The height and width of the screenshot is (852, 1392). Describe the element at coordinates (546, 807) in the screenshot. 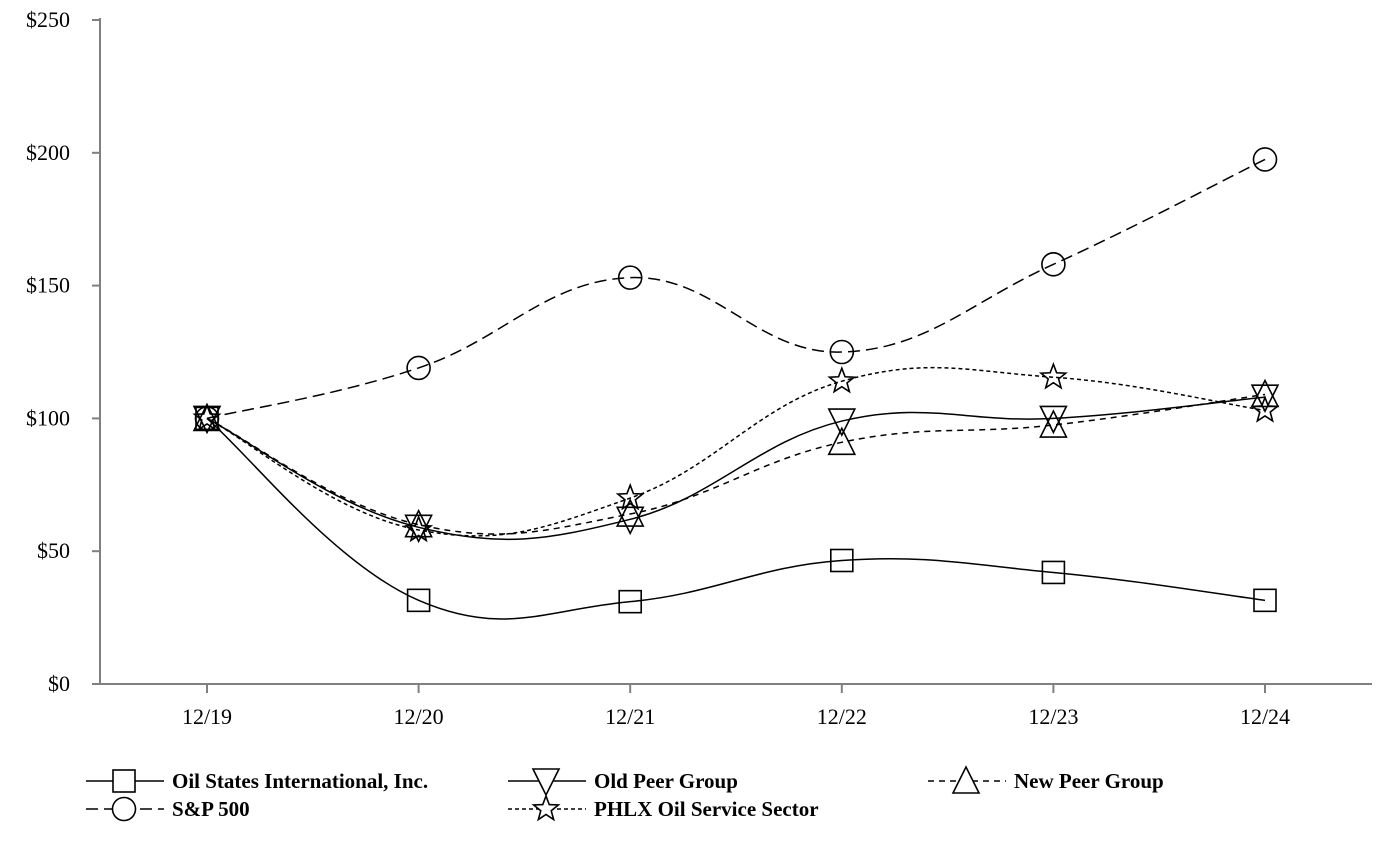

I see `legend-marker-star` at that location.